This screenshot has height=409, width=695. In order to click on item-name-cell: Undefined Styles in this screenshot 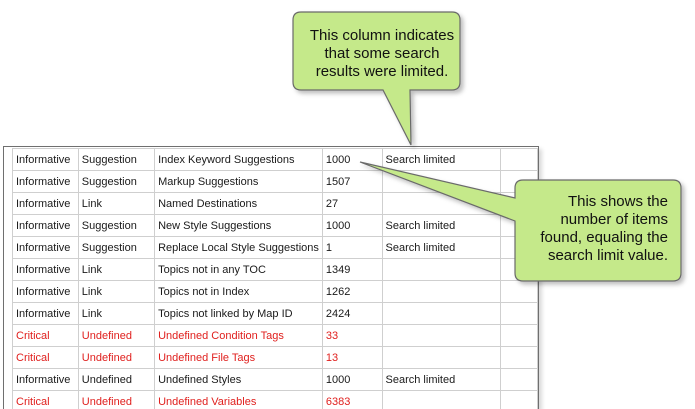, I will do `click(239, 380)`.